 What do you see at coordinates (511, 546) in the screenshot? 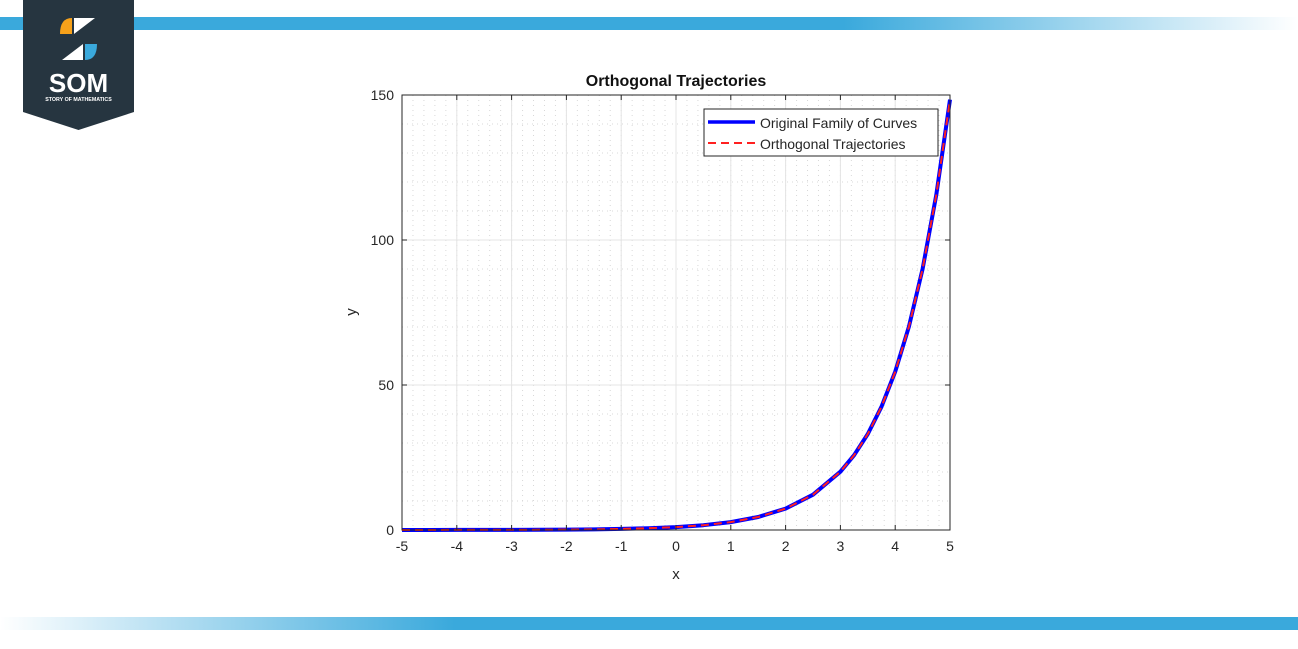
I see `x-tick-label: -3` at bounding box center [511, 546].